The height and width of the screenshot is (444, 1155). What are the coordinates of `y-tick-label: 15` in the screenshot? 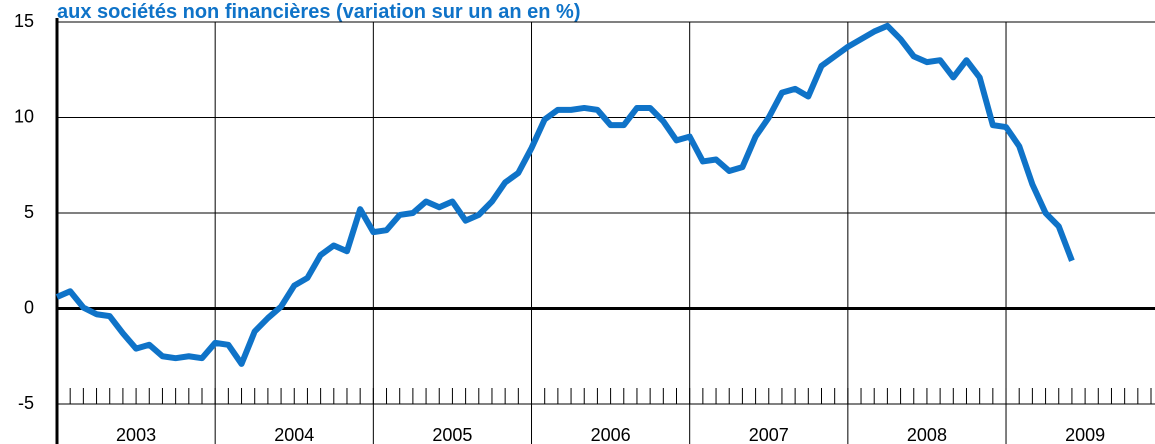 It's located at (24, 21).